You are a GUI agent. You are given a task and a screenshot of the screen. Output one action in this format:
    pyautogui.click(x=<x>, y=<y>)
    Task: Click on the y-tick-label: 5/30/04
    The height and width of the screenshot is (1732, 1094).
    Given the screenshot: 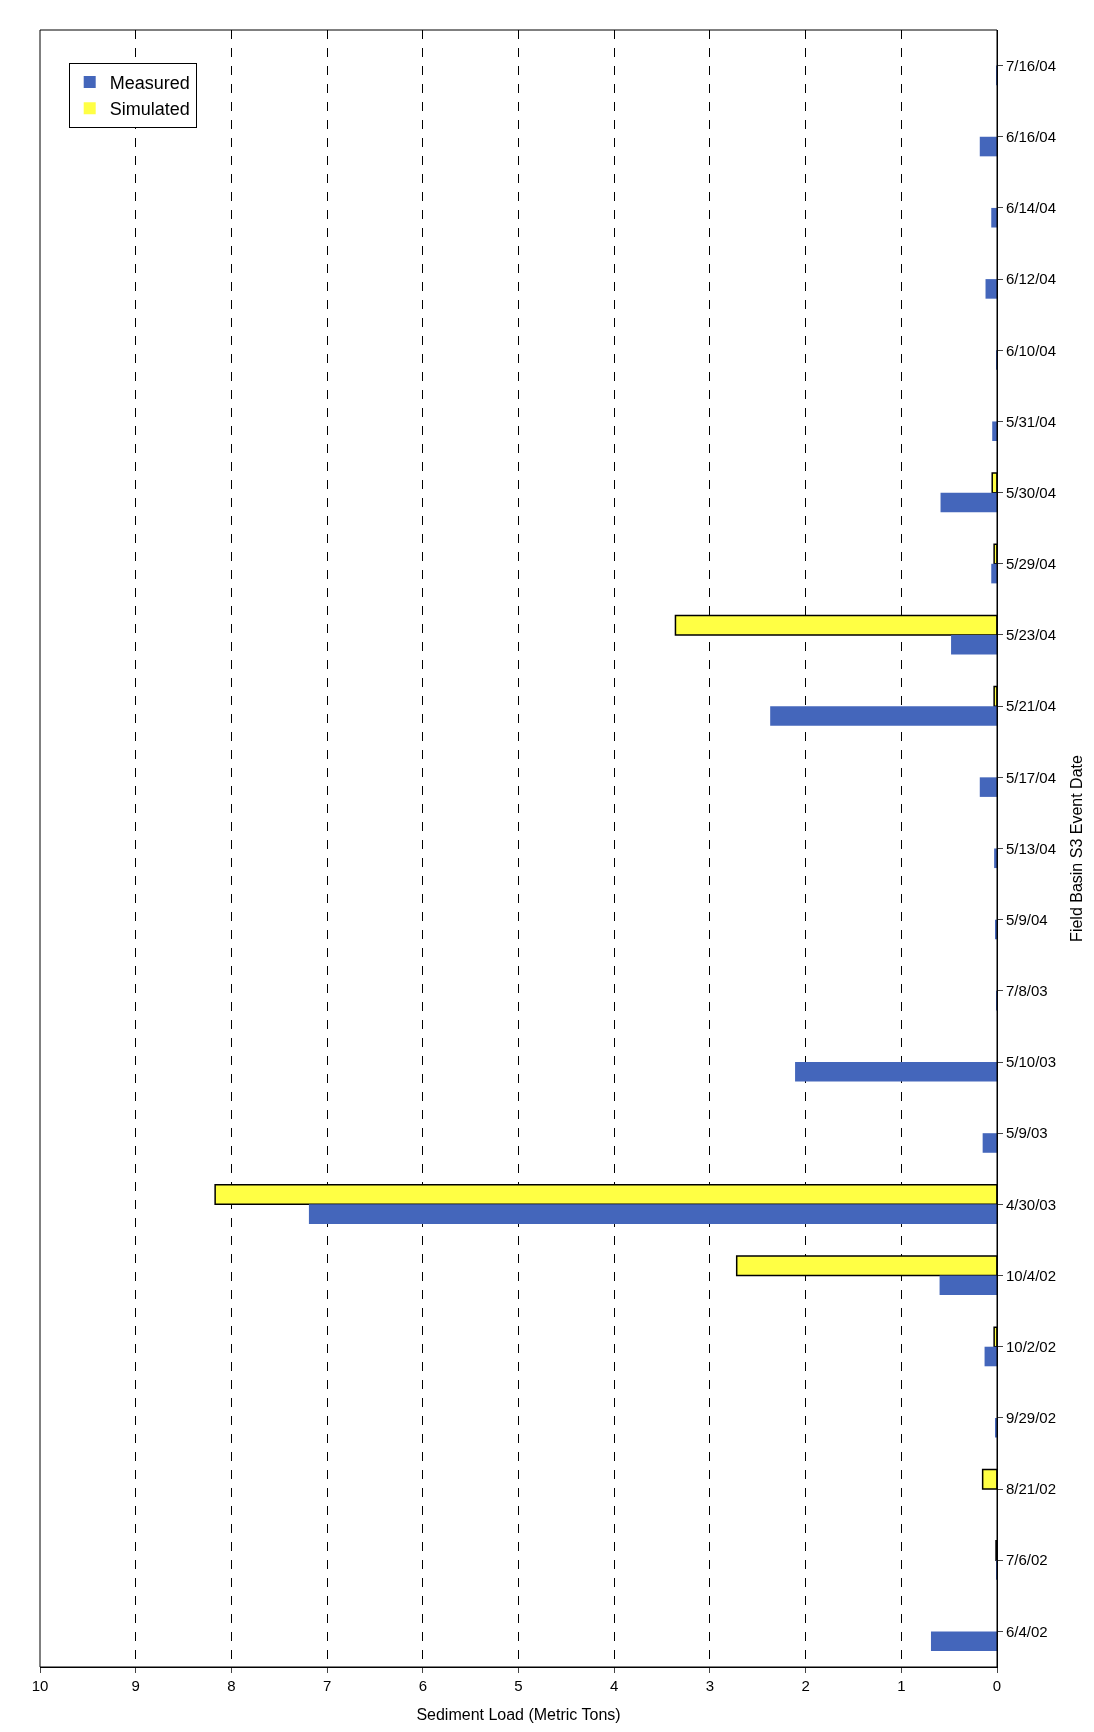 What is the action you would take?
    pyautogui.click(x=1031, y=492)
    